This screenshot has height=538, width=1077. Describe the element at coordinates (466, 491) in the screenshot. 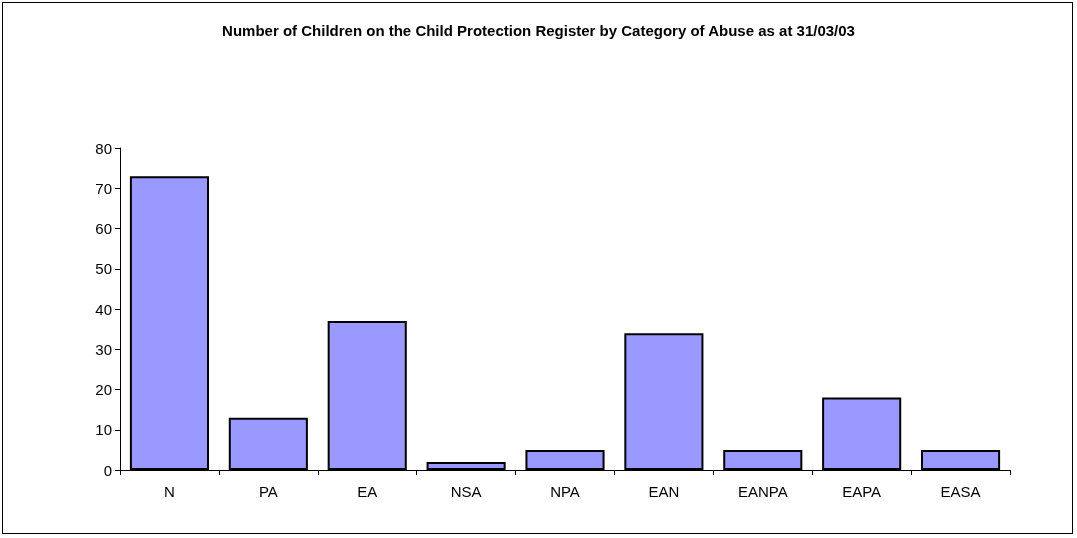

I see `x-tick-label: NSA` at that location.